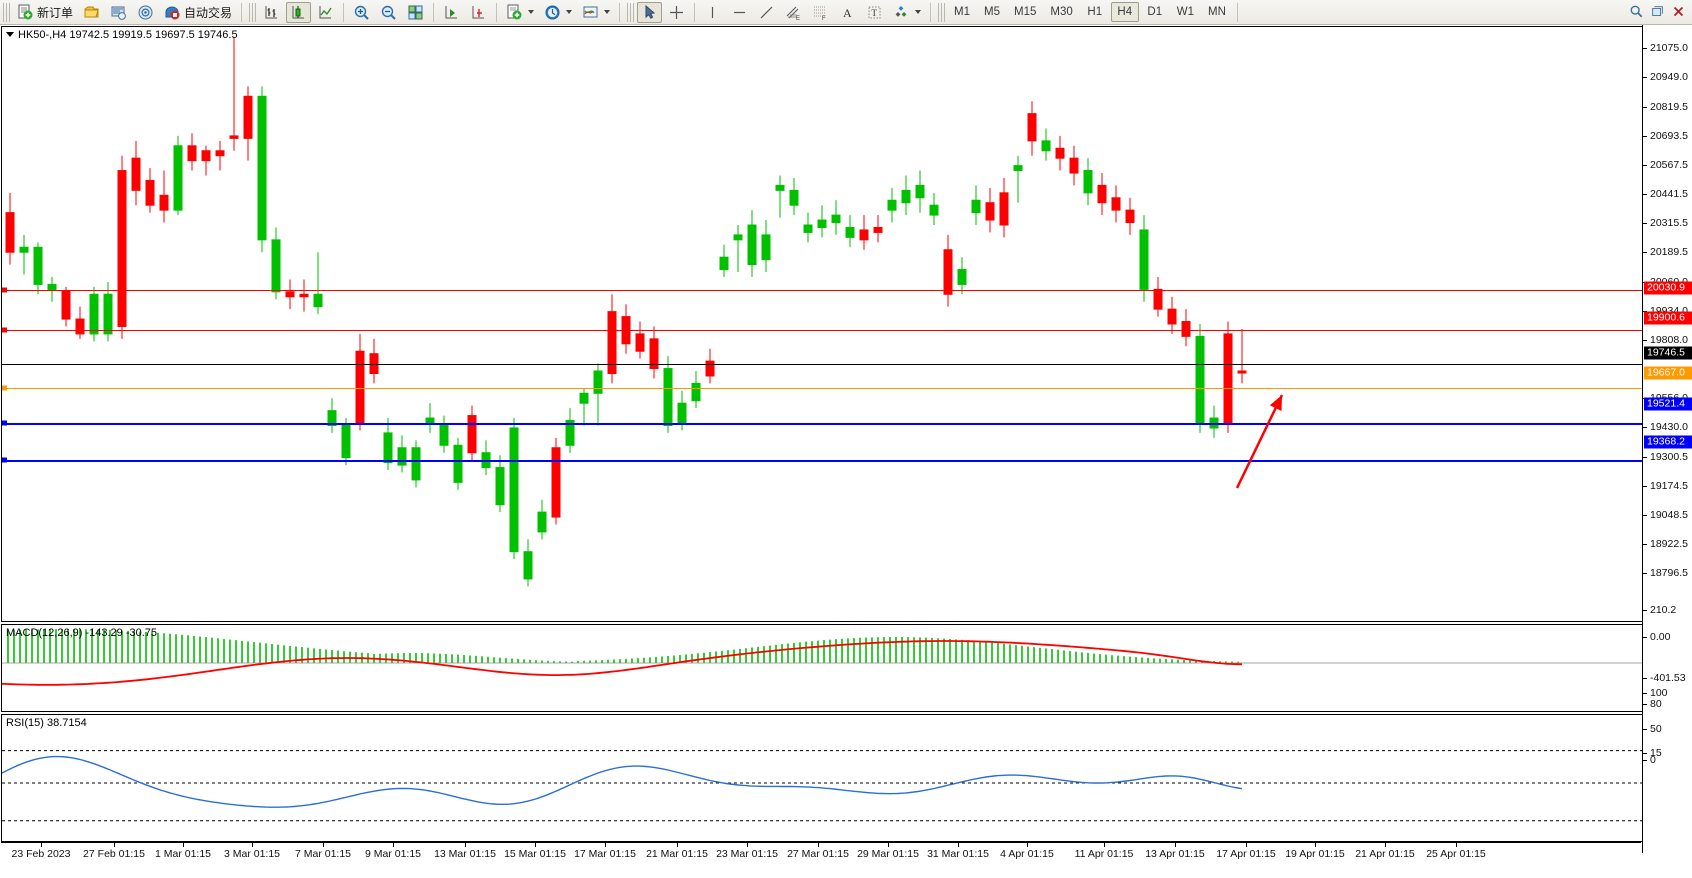 This screenshot has width=1692, height=878. What do you see at coordinates (1668, 288) in the screenshot?
I see `resistance-label-20030: 20030.9` at bounding box center [1668, 288].